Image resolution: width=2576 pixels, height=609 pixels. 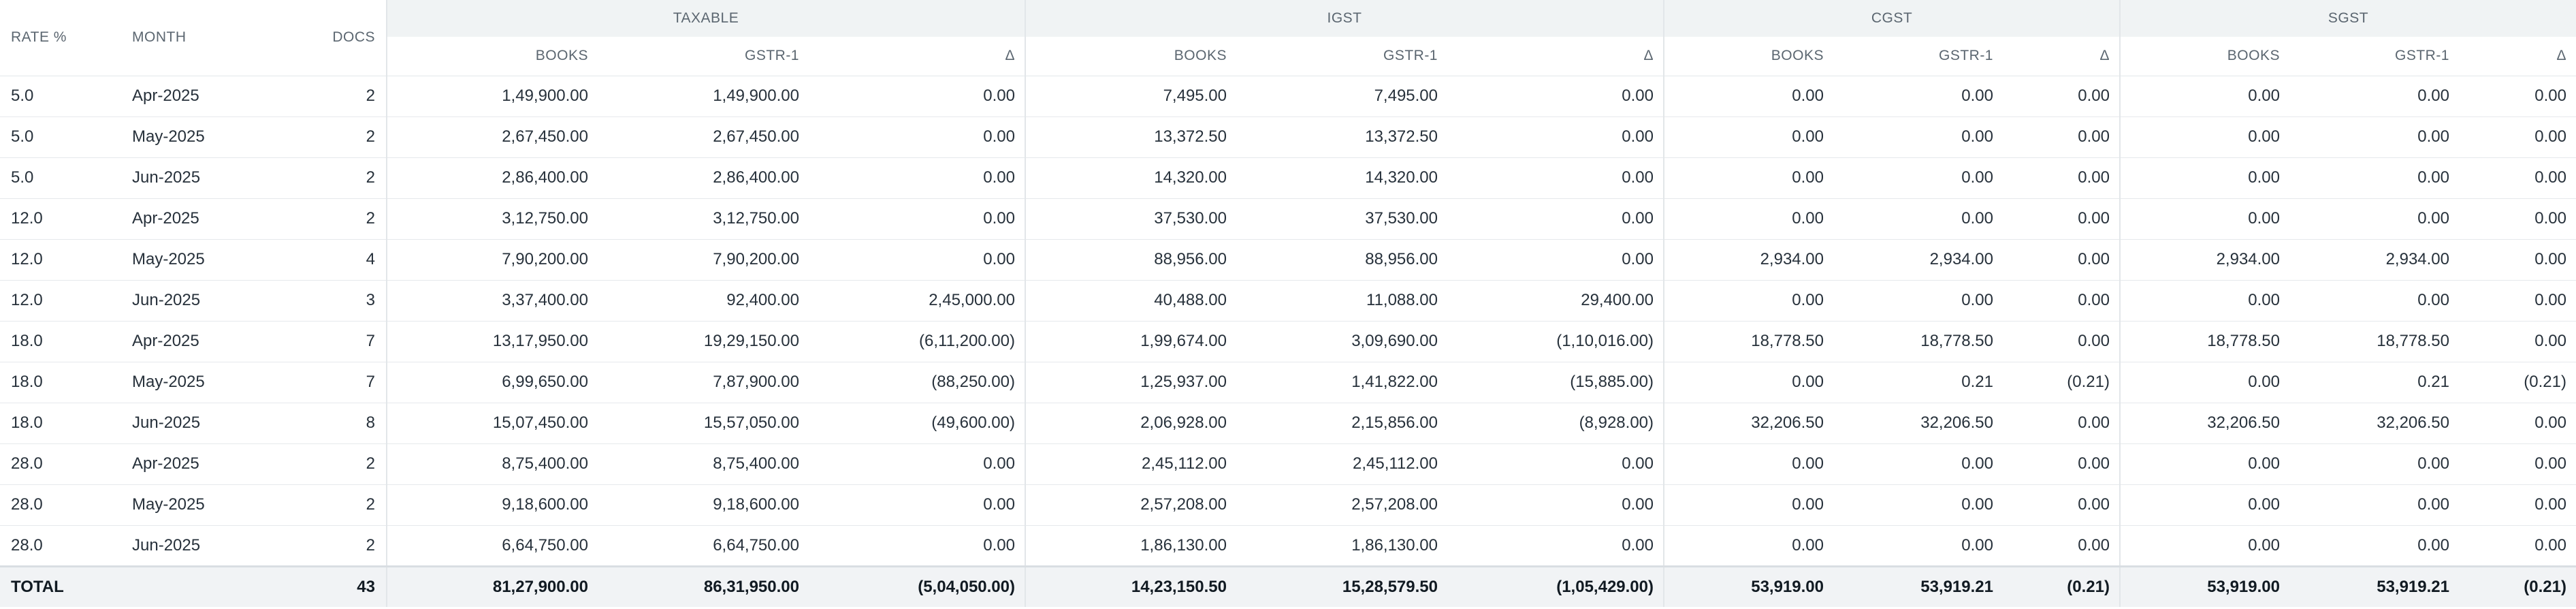 What do you see at coordinates (327, 137) in the screenshot?
I see `cell-docs: 2` at bounding box center [327, 137].